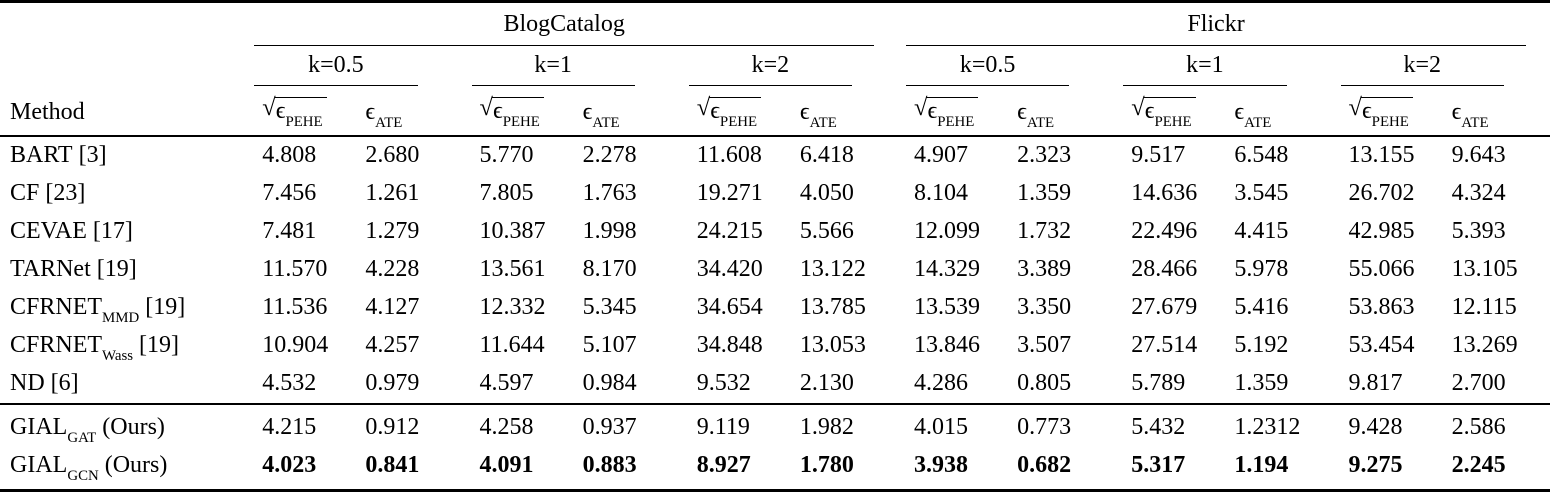  I want to click on value-cell: 24.215, so click(729, 230).